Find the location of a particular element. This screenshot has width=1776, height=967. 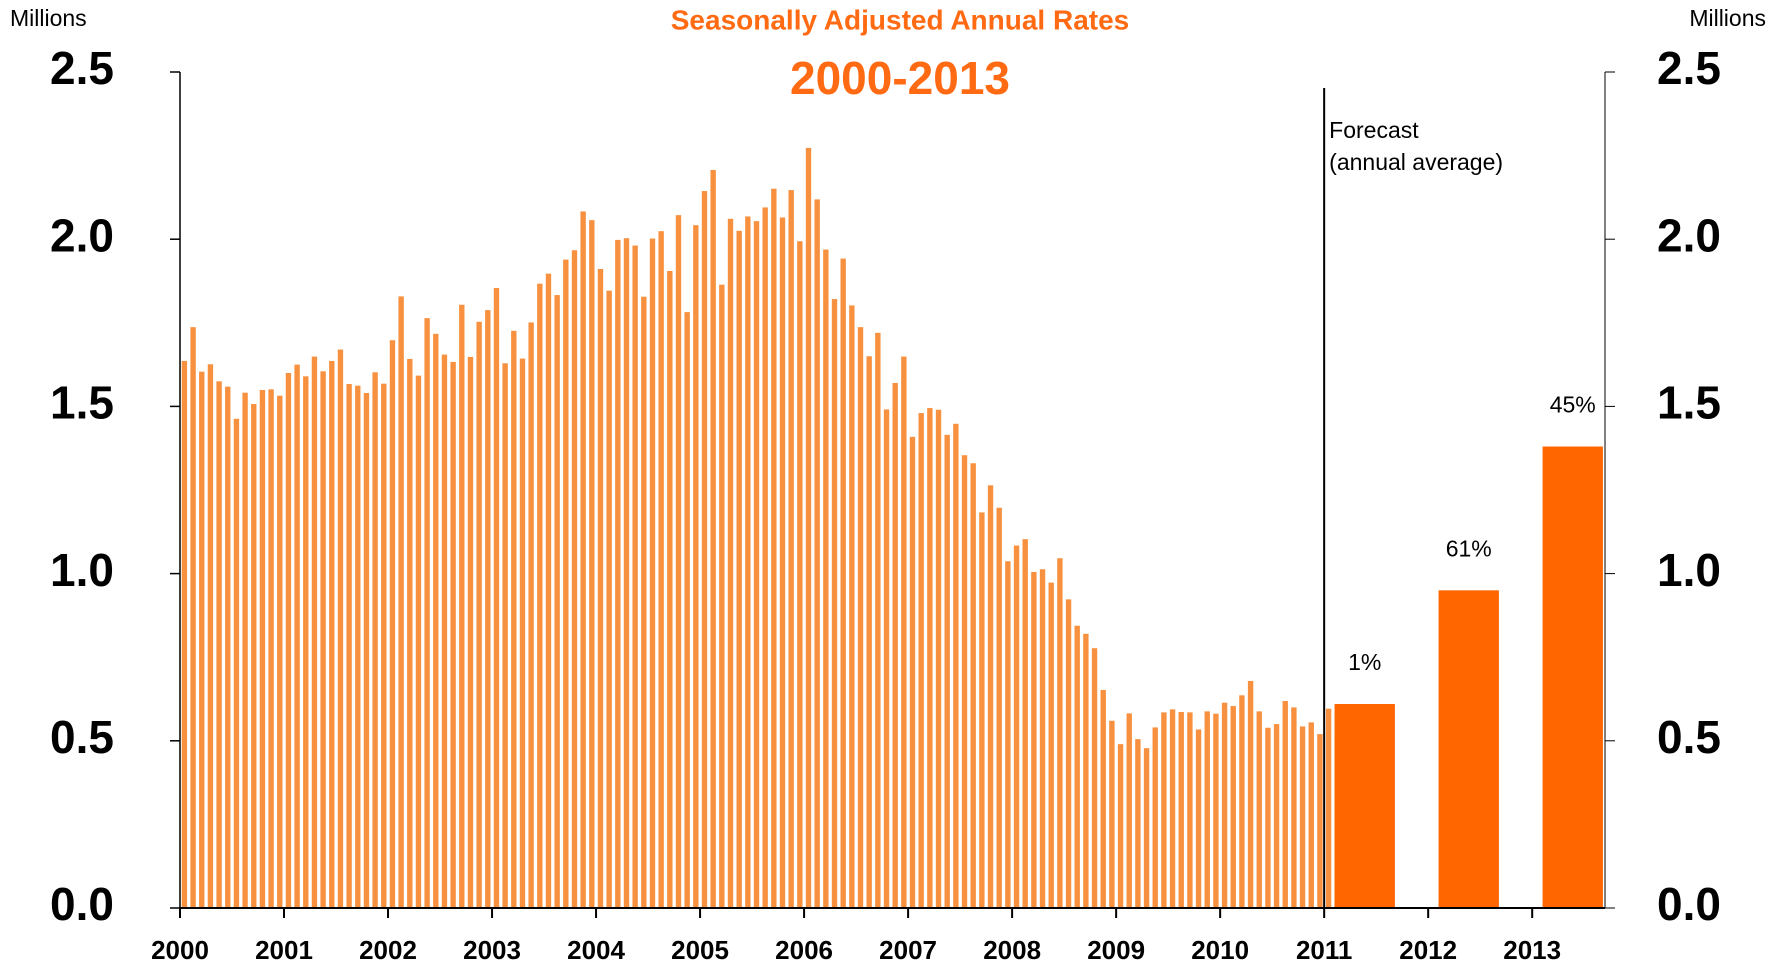

forecast-annotation: Forecast is located at coordinates (1374, 130).